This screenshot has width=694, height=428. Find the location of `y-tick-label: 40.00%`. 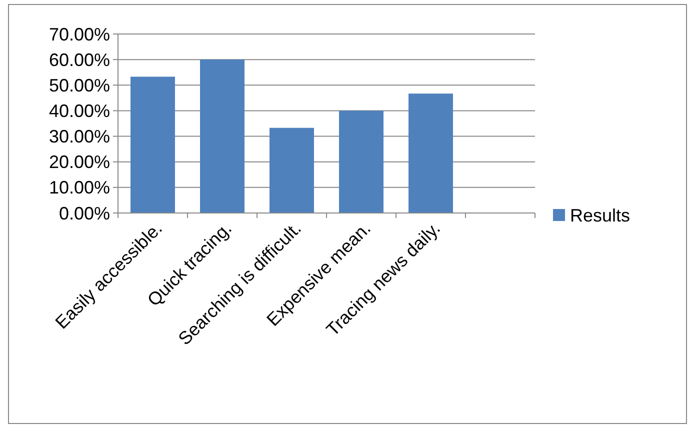

y-tick-label: 40.00% is located at coordinates (79, 111).